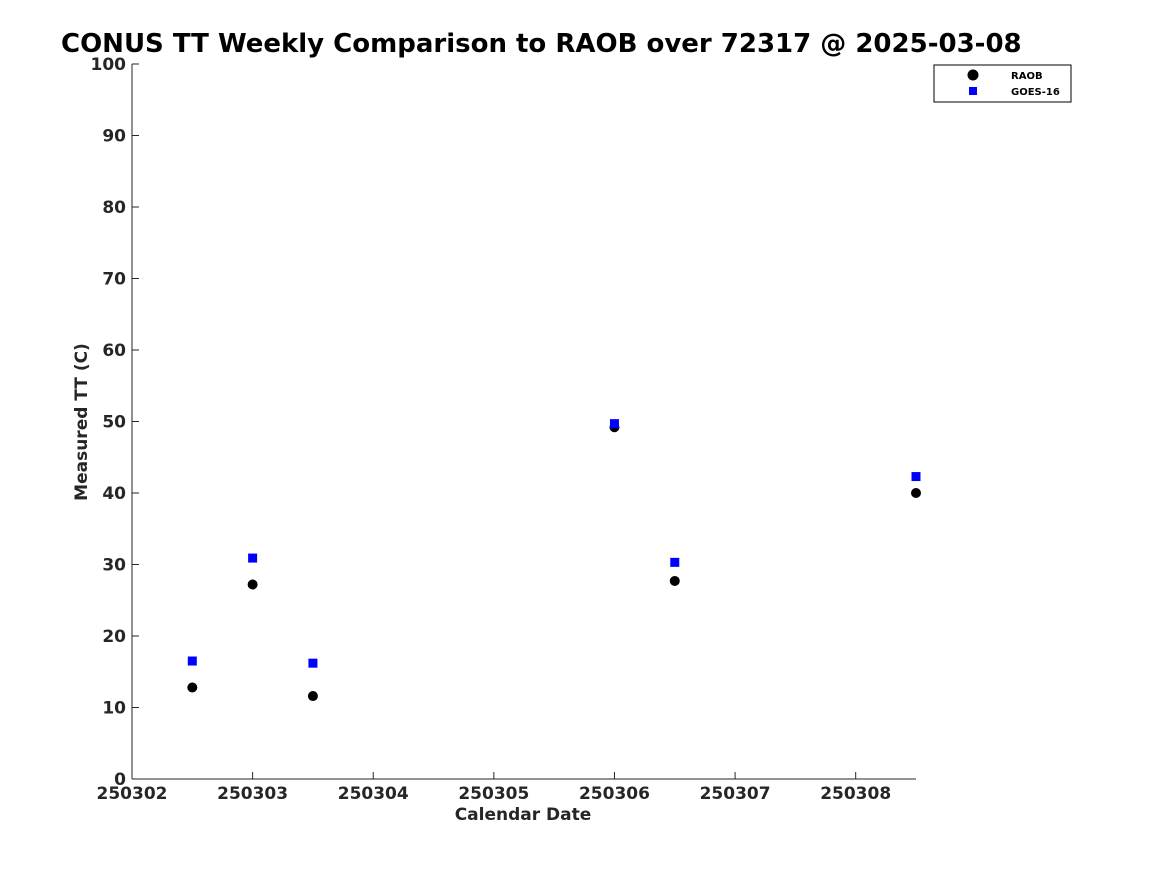  What do you see at coordinates (132, 794) in the screenshot?
I see `x-tick-label: 250302` at bounding box center [132, 794].